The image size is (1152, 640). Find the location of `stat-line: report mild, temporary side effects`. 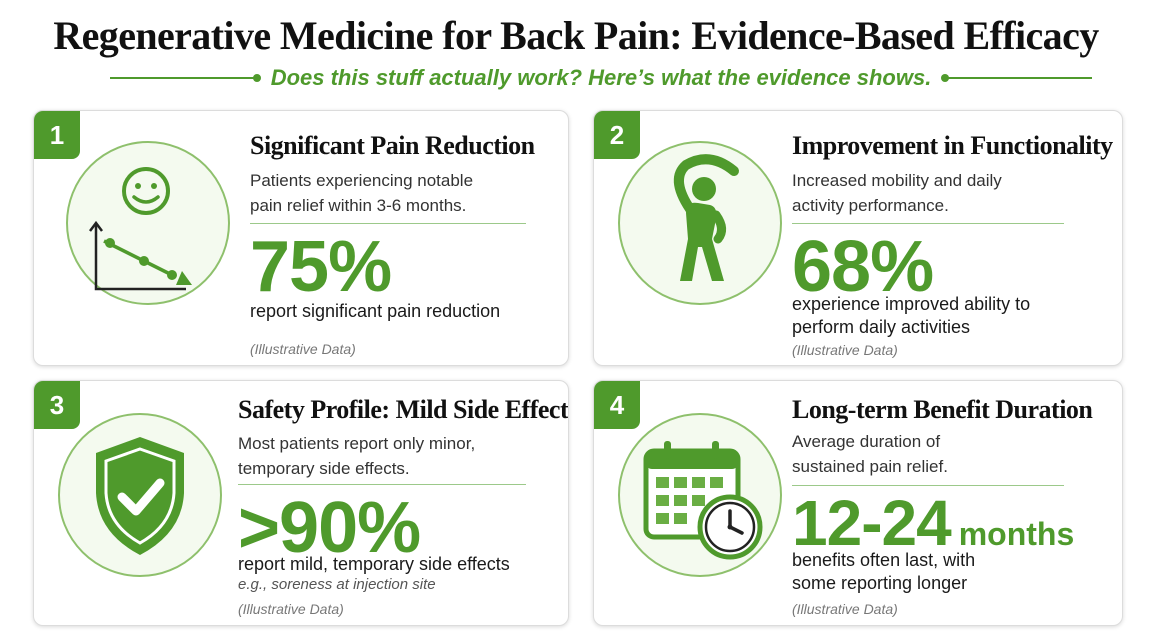

stat-line: report mild, temporary side effects is located at coordinates (374, 564).